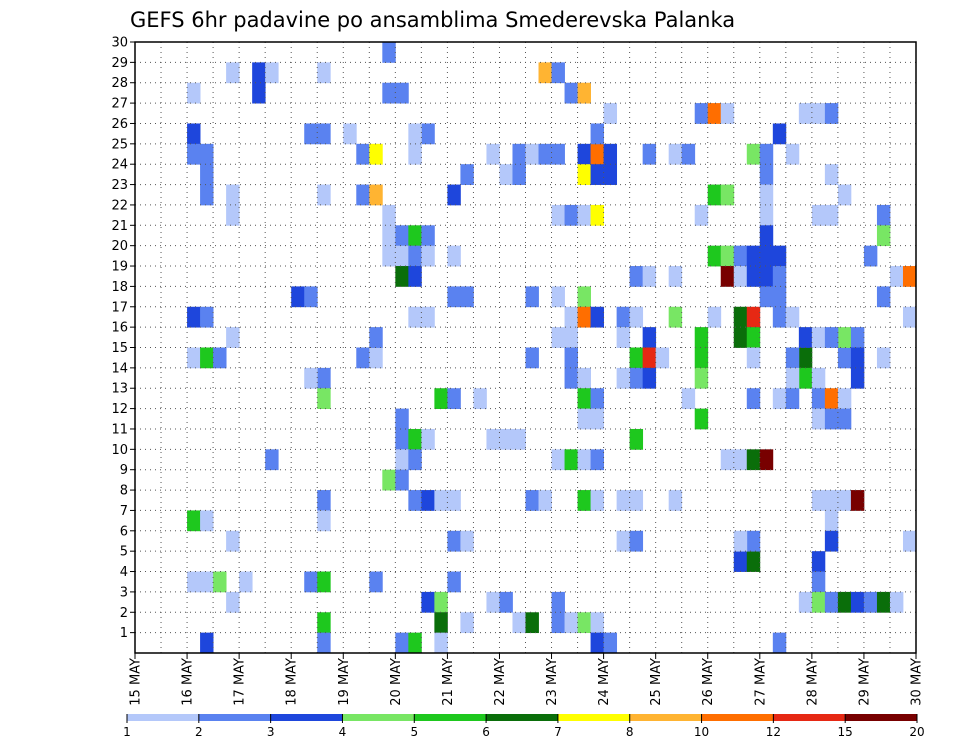 This screenshot has width=960, height=742. What do you see at coordinates (119, 287) in the screenshot?
I see `y-tick-label: 18` at bounding box center [119, 287].